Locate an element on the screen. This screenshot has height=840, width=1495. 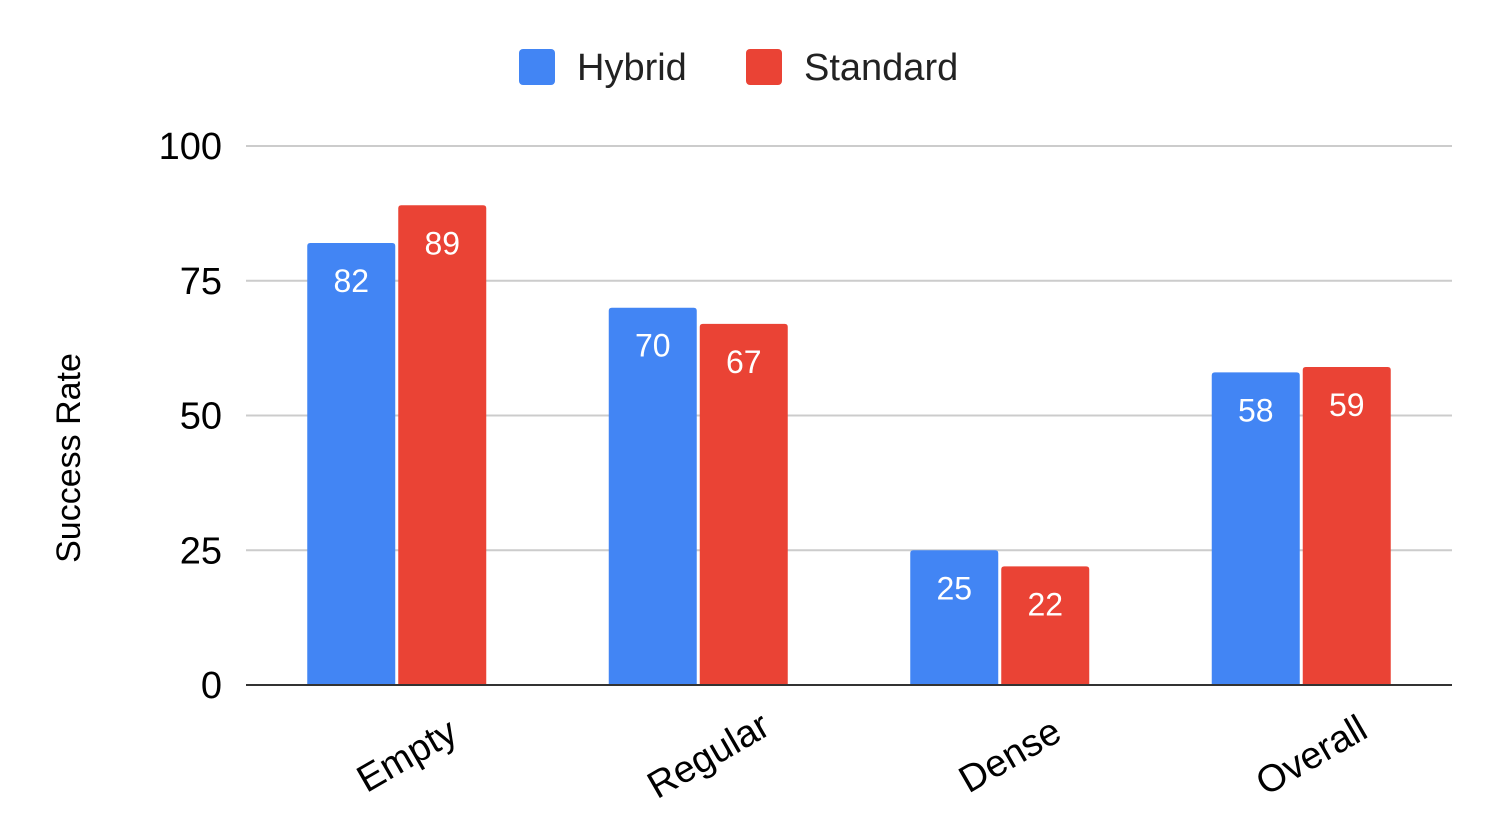
data-label-standard-empty: 89 is located at coordinates (442, 243).